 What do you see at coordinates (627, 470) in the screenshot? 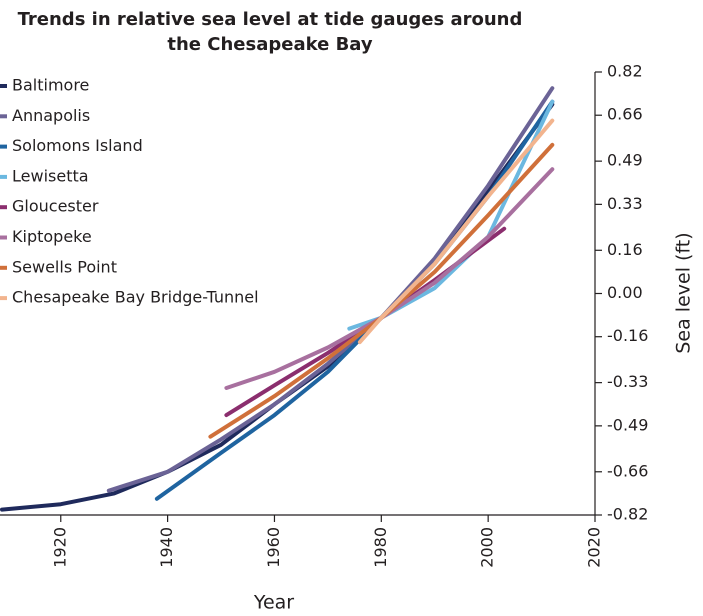
I see `y-tick-label: -0.66` at bounding box center [627, 470].